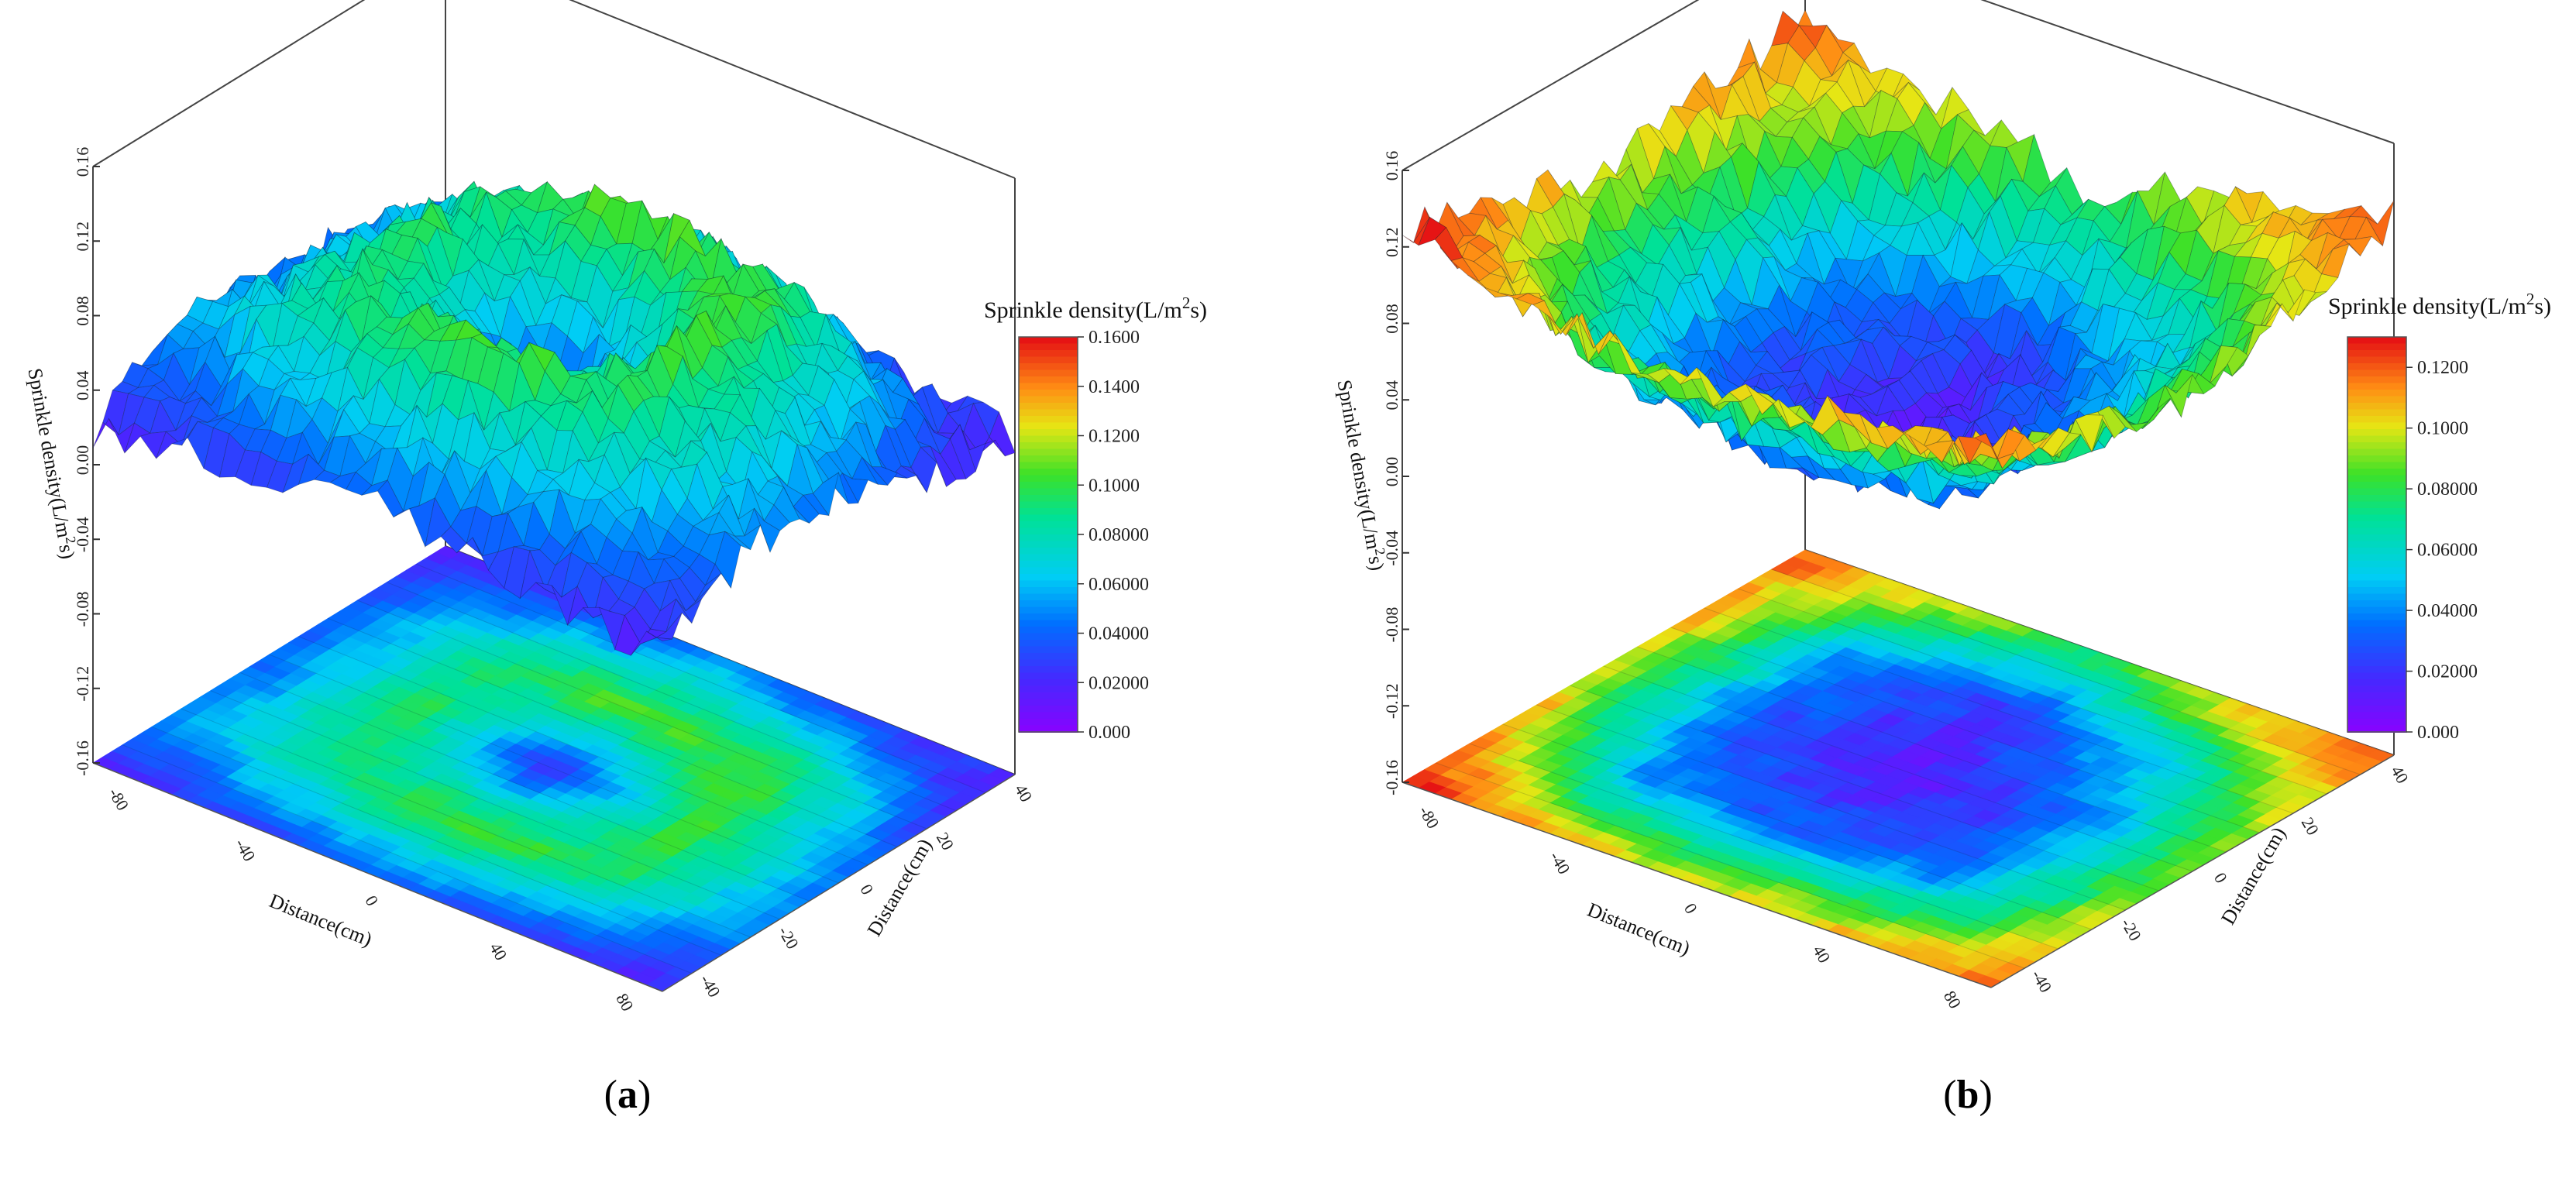 The width and height of the screenshot is (2576, 1199). What do you see at coordinates (710, 986) in the screenshot?
I see `y-tick-label: -40` at bounding box center [710, 986].